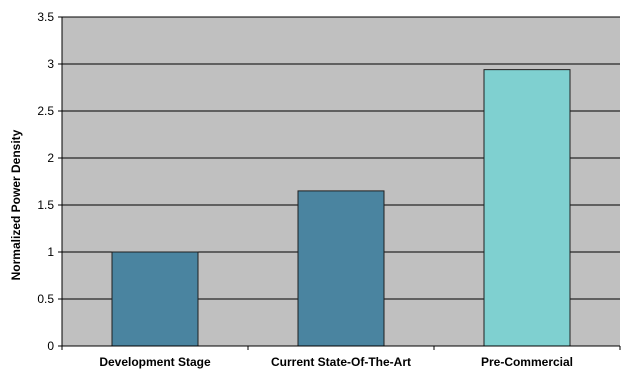 This screenshot has width=621, height=370. Describe the element at coordinates (45, 181) in the screenshot. I see `y-tick-labels: 0 0.5 1 1.5 2 2.5 3 3.5` at that location.